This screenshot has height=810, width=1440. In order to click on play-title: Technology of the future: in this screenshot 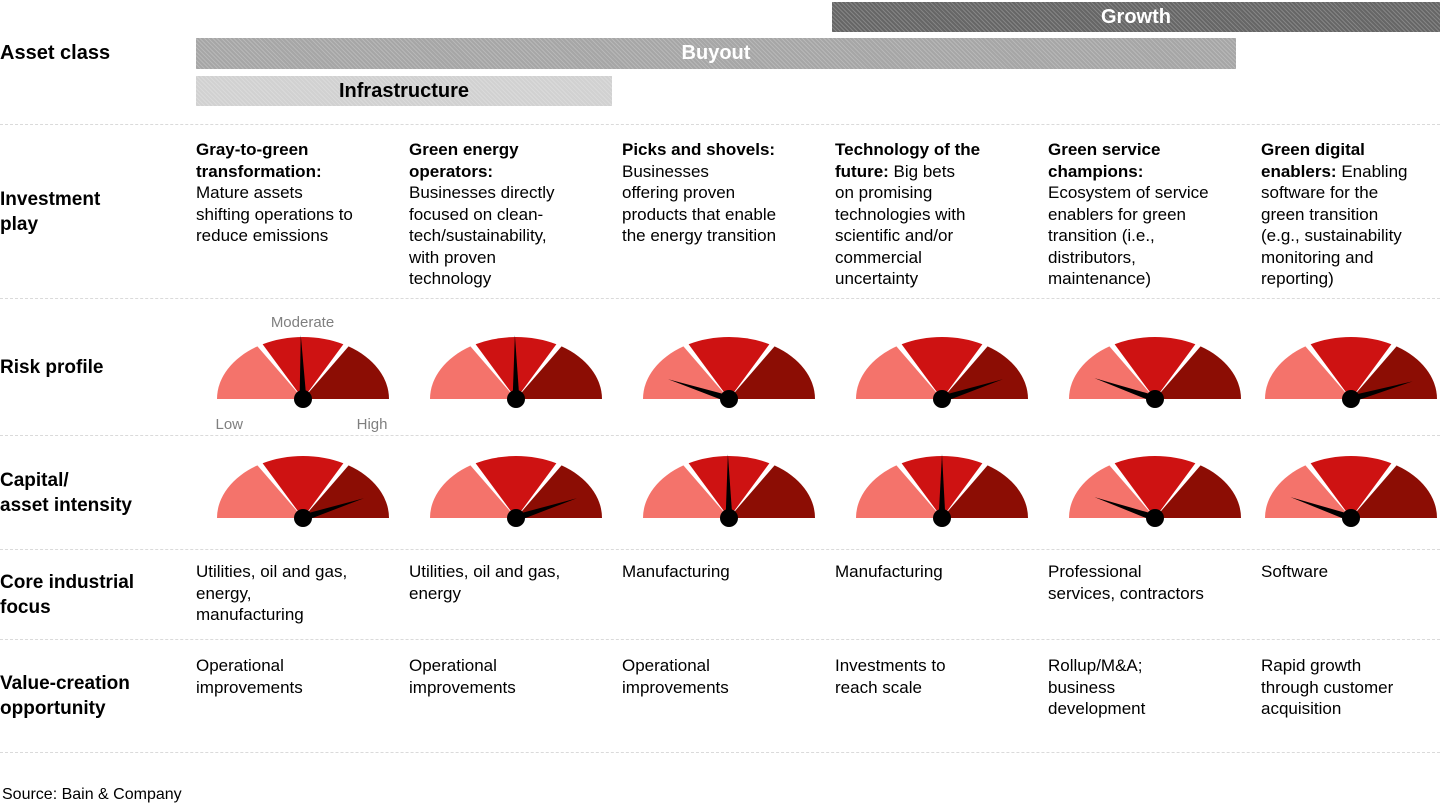, I will do `click(908, 160)`.